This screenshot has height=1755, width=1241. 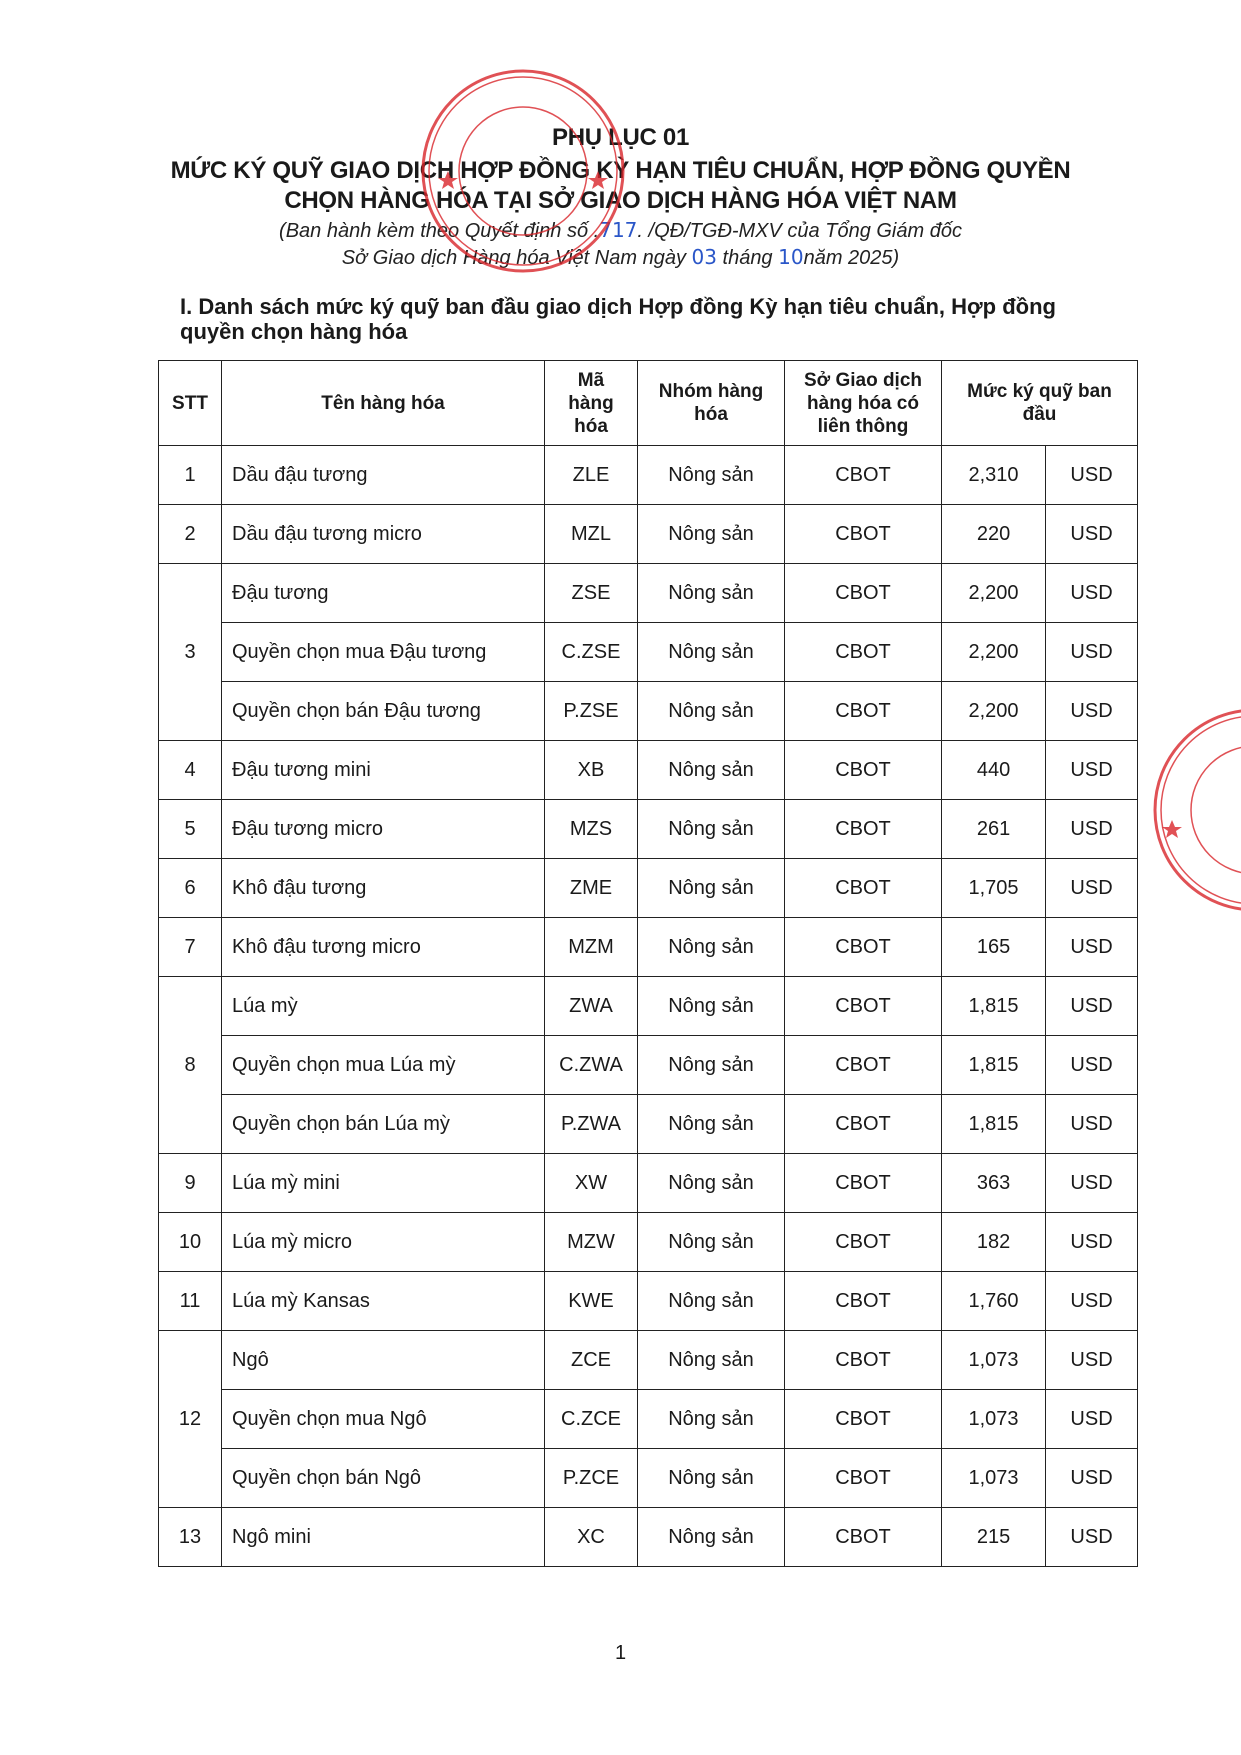 I want to click on table-row: 4 Đậu tương mini XB Nông sản CBOT 440 USD, so click(x=648, y=770).